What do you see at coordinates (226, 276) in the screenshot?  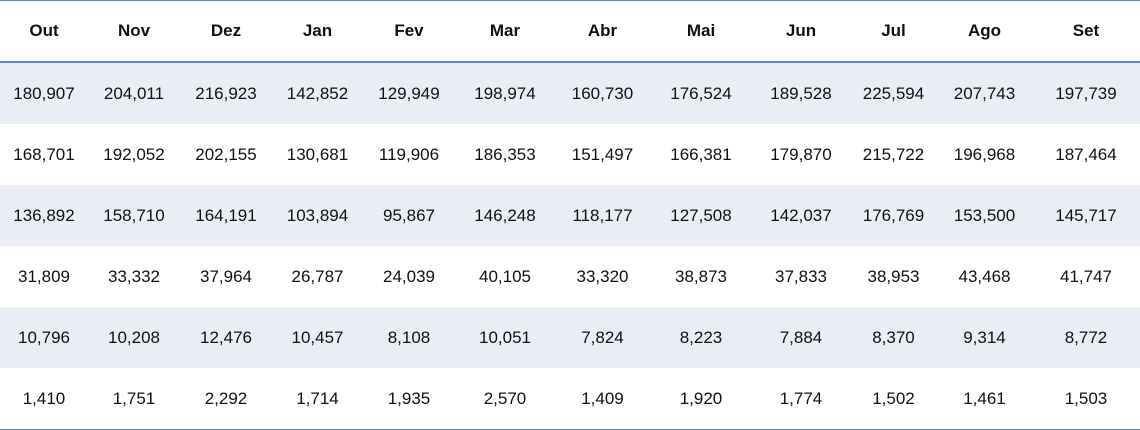 I see `table-cell: 37,964` at bounding box center [226, 276].